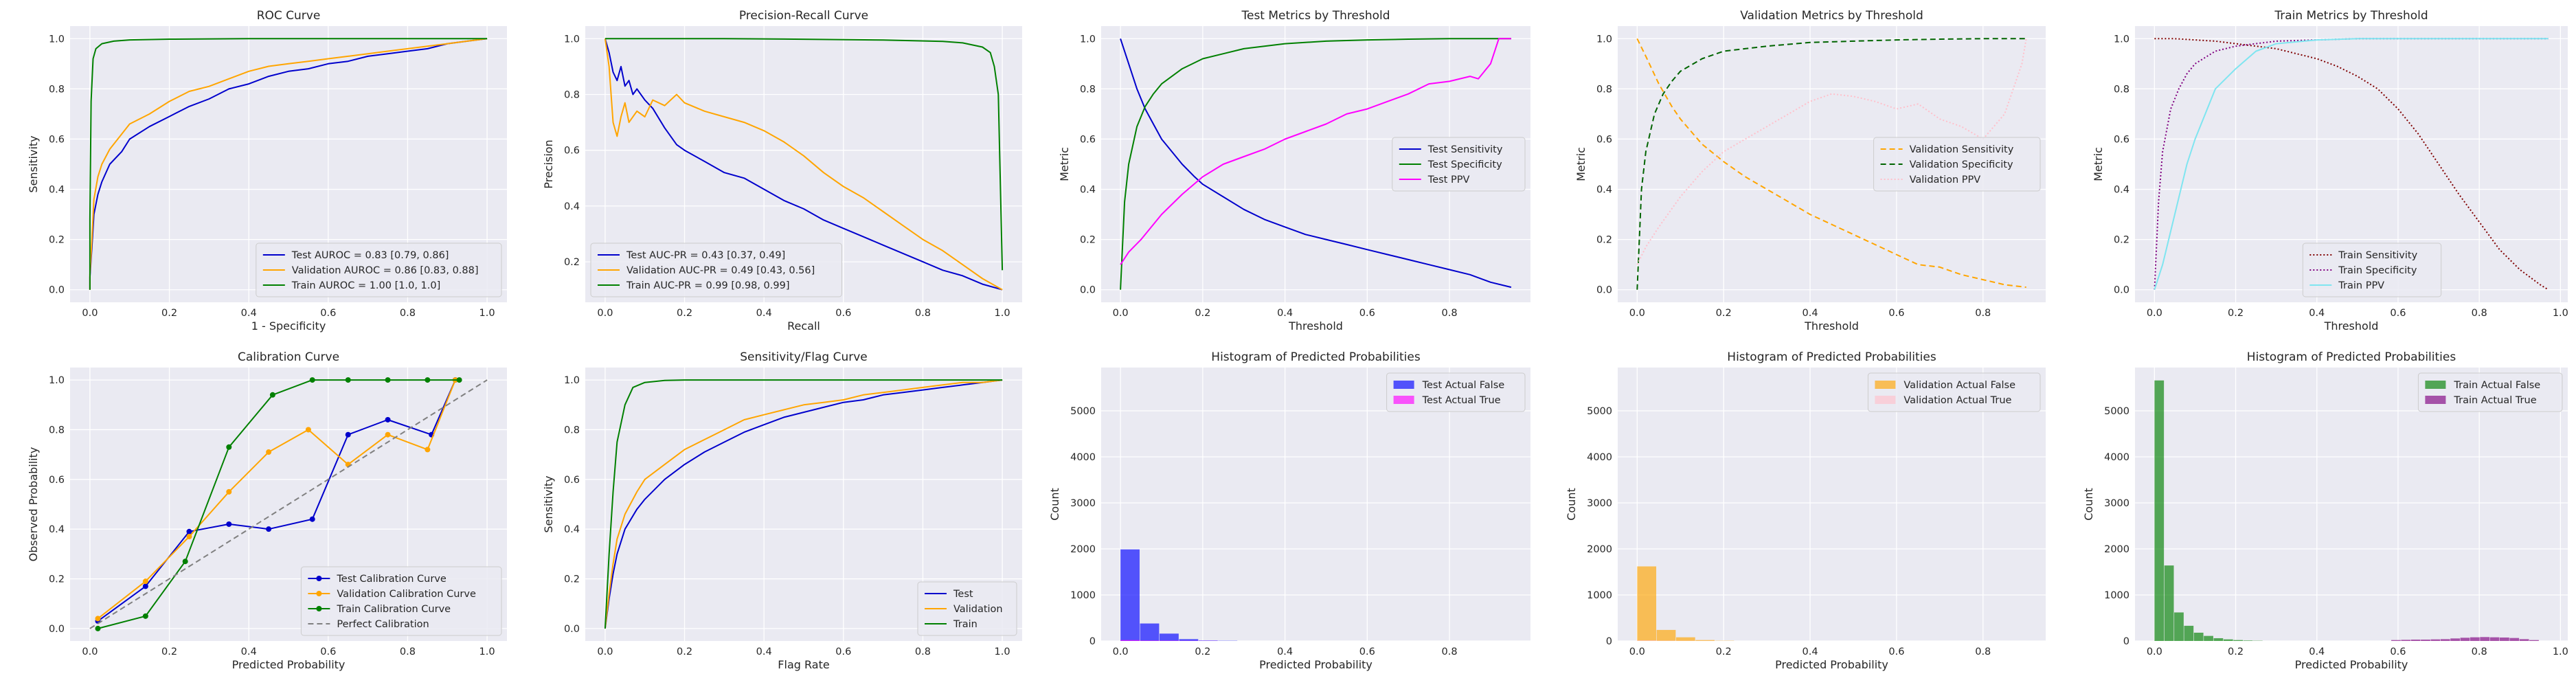 The image size is (2576, 687). I want to click on legend: Test Validation Train, so click(967, 609).